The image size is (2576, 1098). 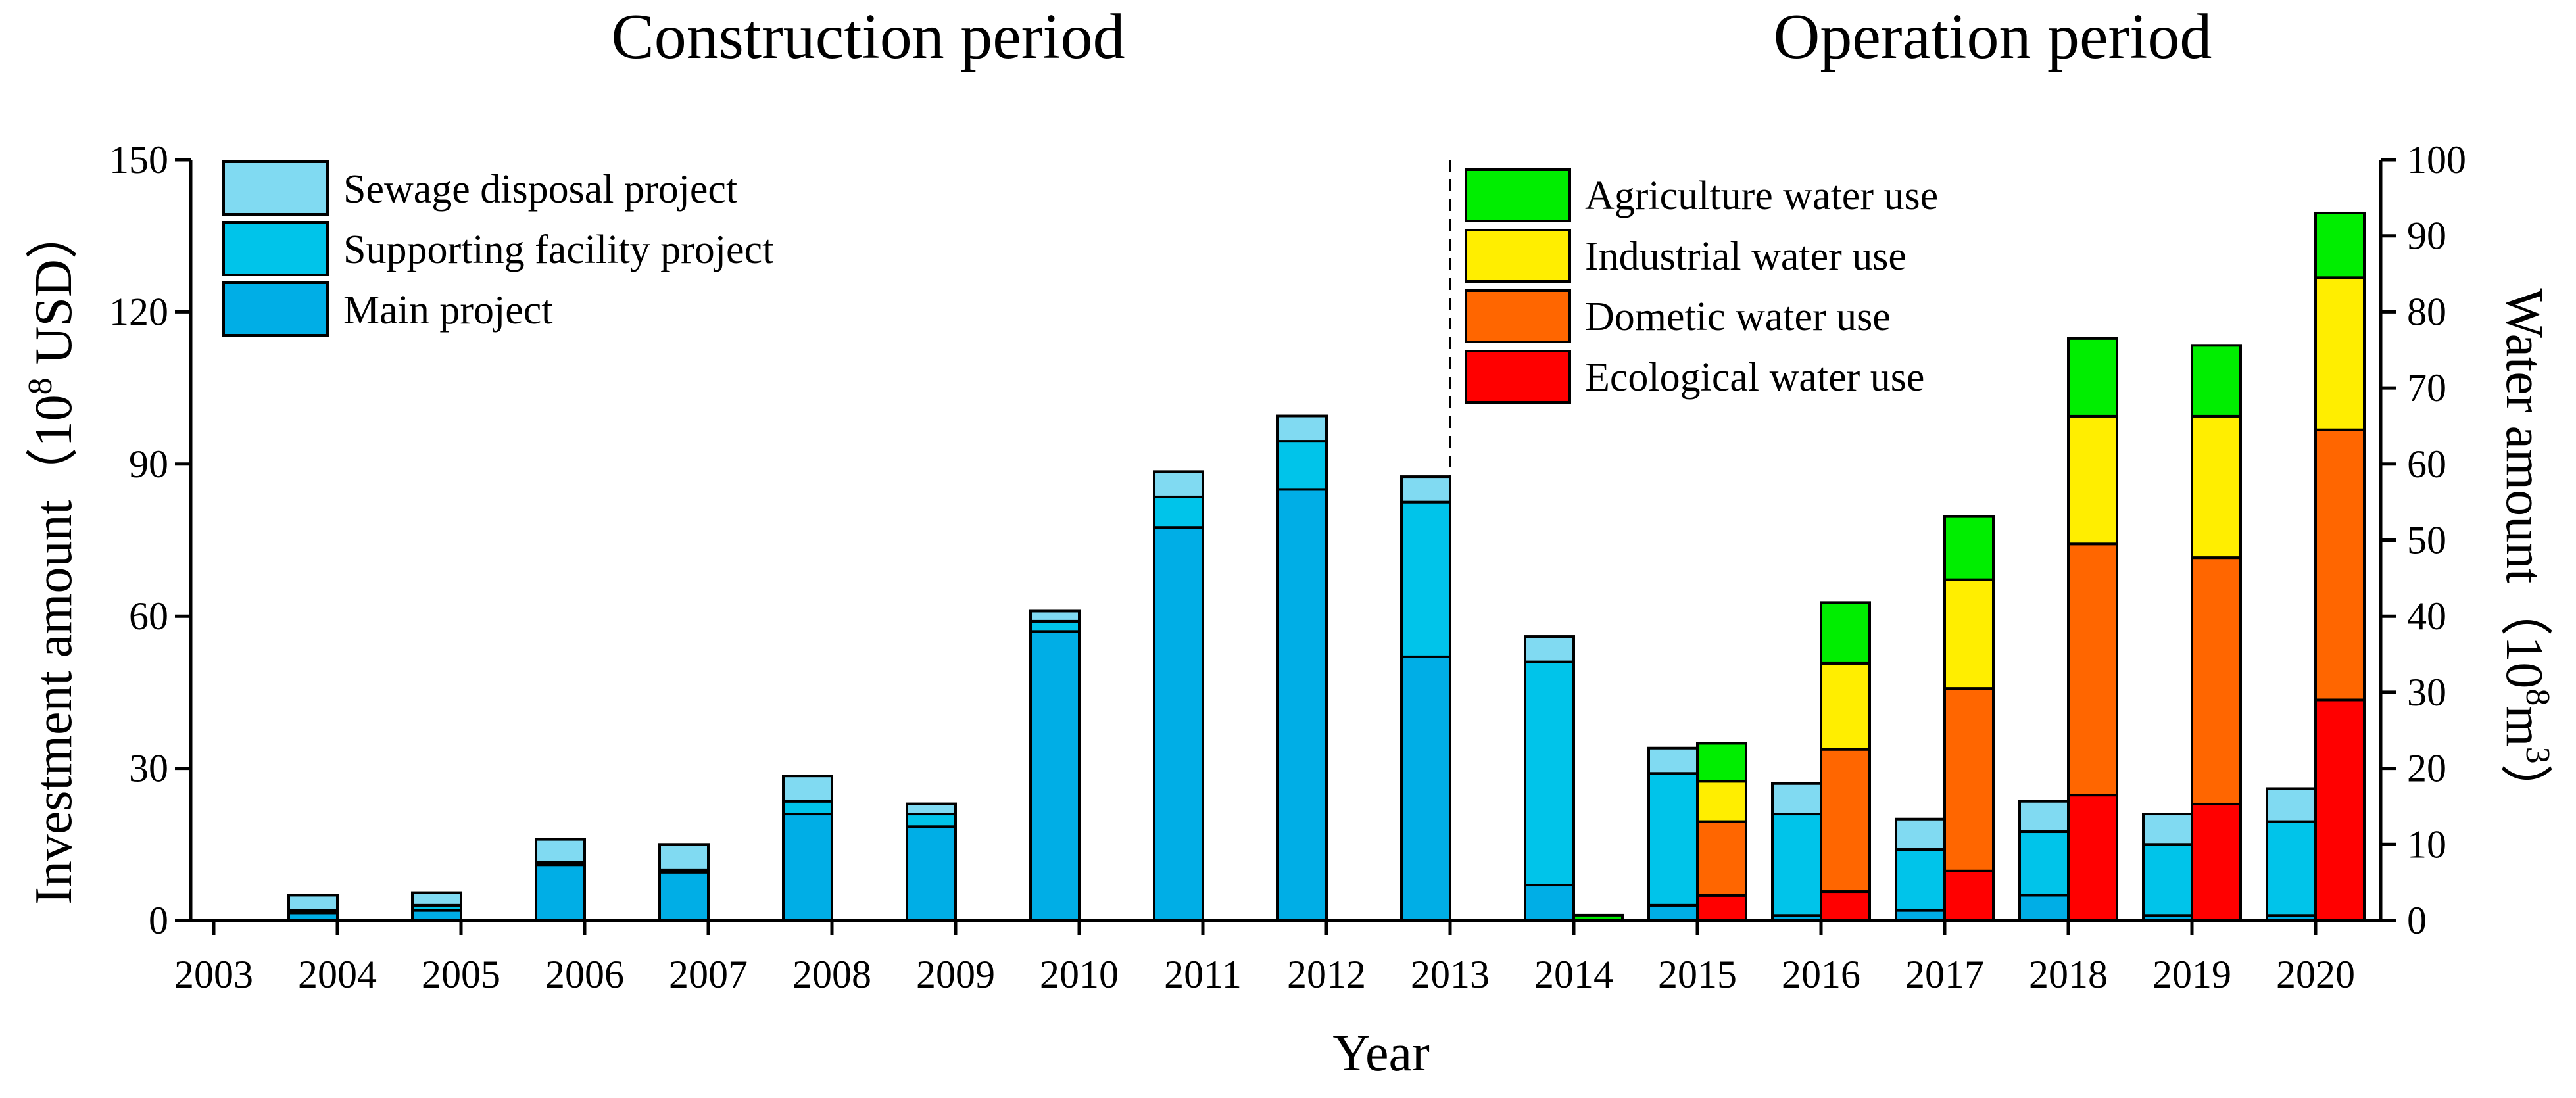 What do you see at coordinates (1673, 761) in the screenshot?
I see `bar-sewage-disposal-project-2015` at bounding box center [1673, 761].